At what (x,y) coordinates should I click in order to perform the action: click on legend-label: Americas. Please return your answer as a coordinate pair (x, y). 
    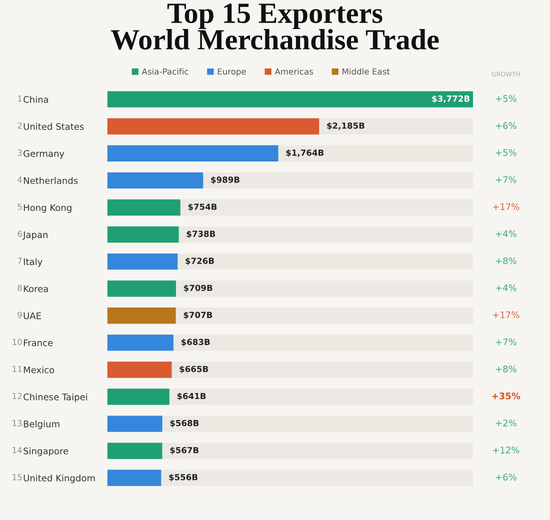
    Looking at the image, I should click on (294, 71).